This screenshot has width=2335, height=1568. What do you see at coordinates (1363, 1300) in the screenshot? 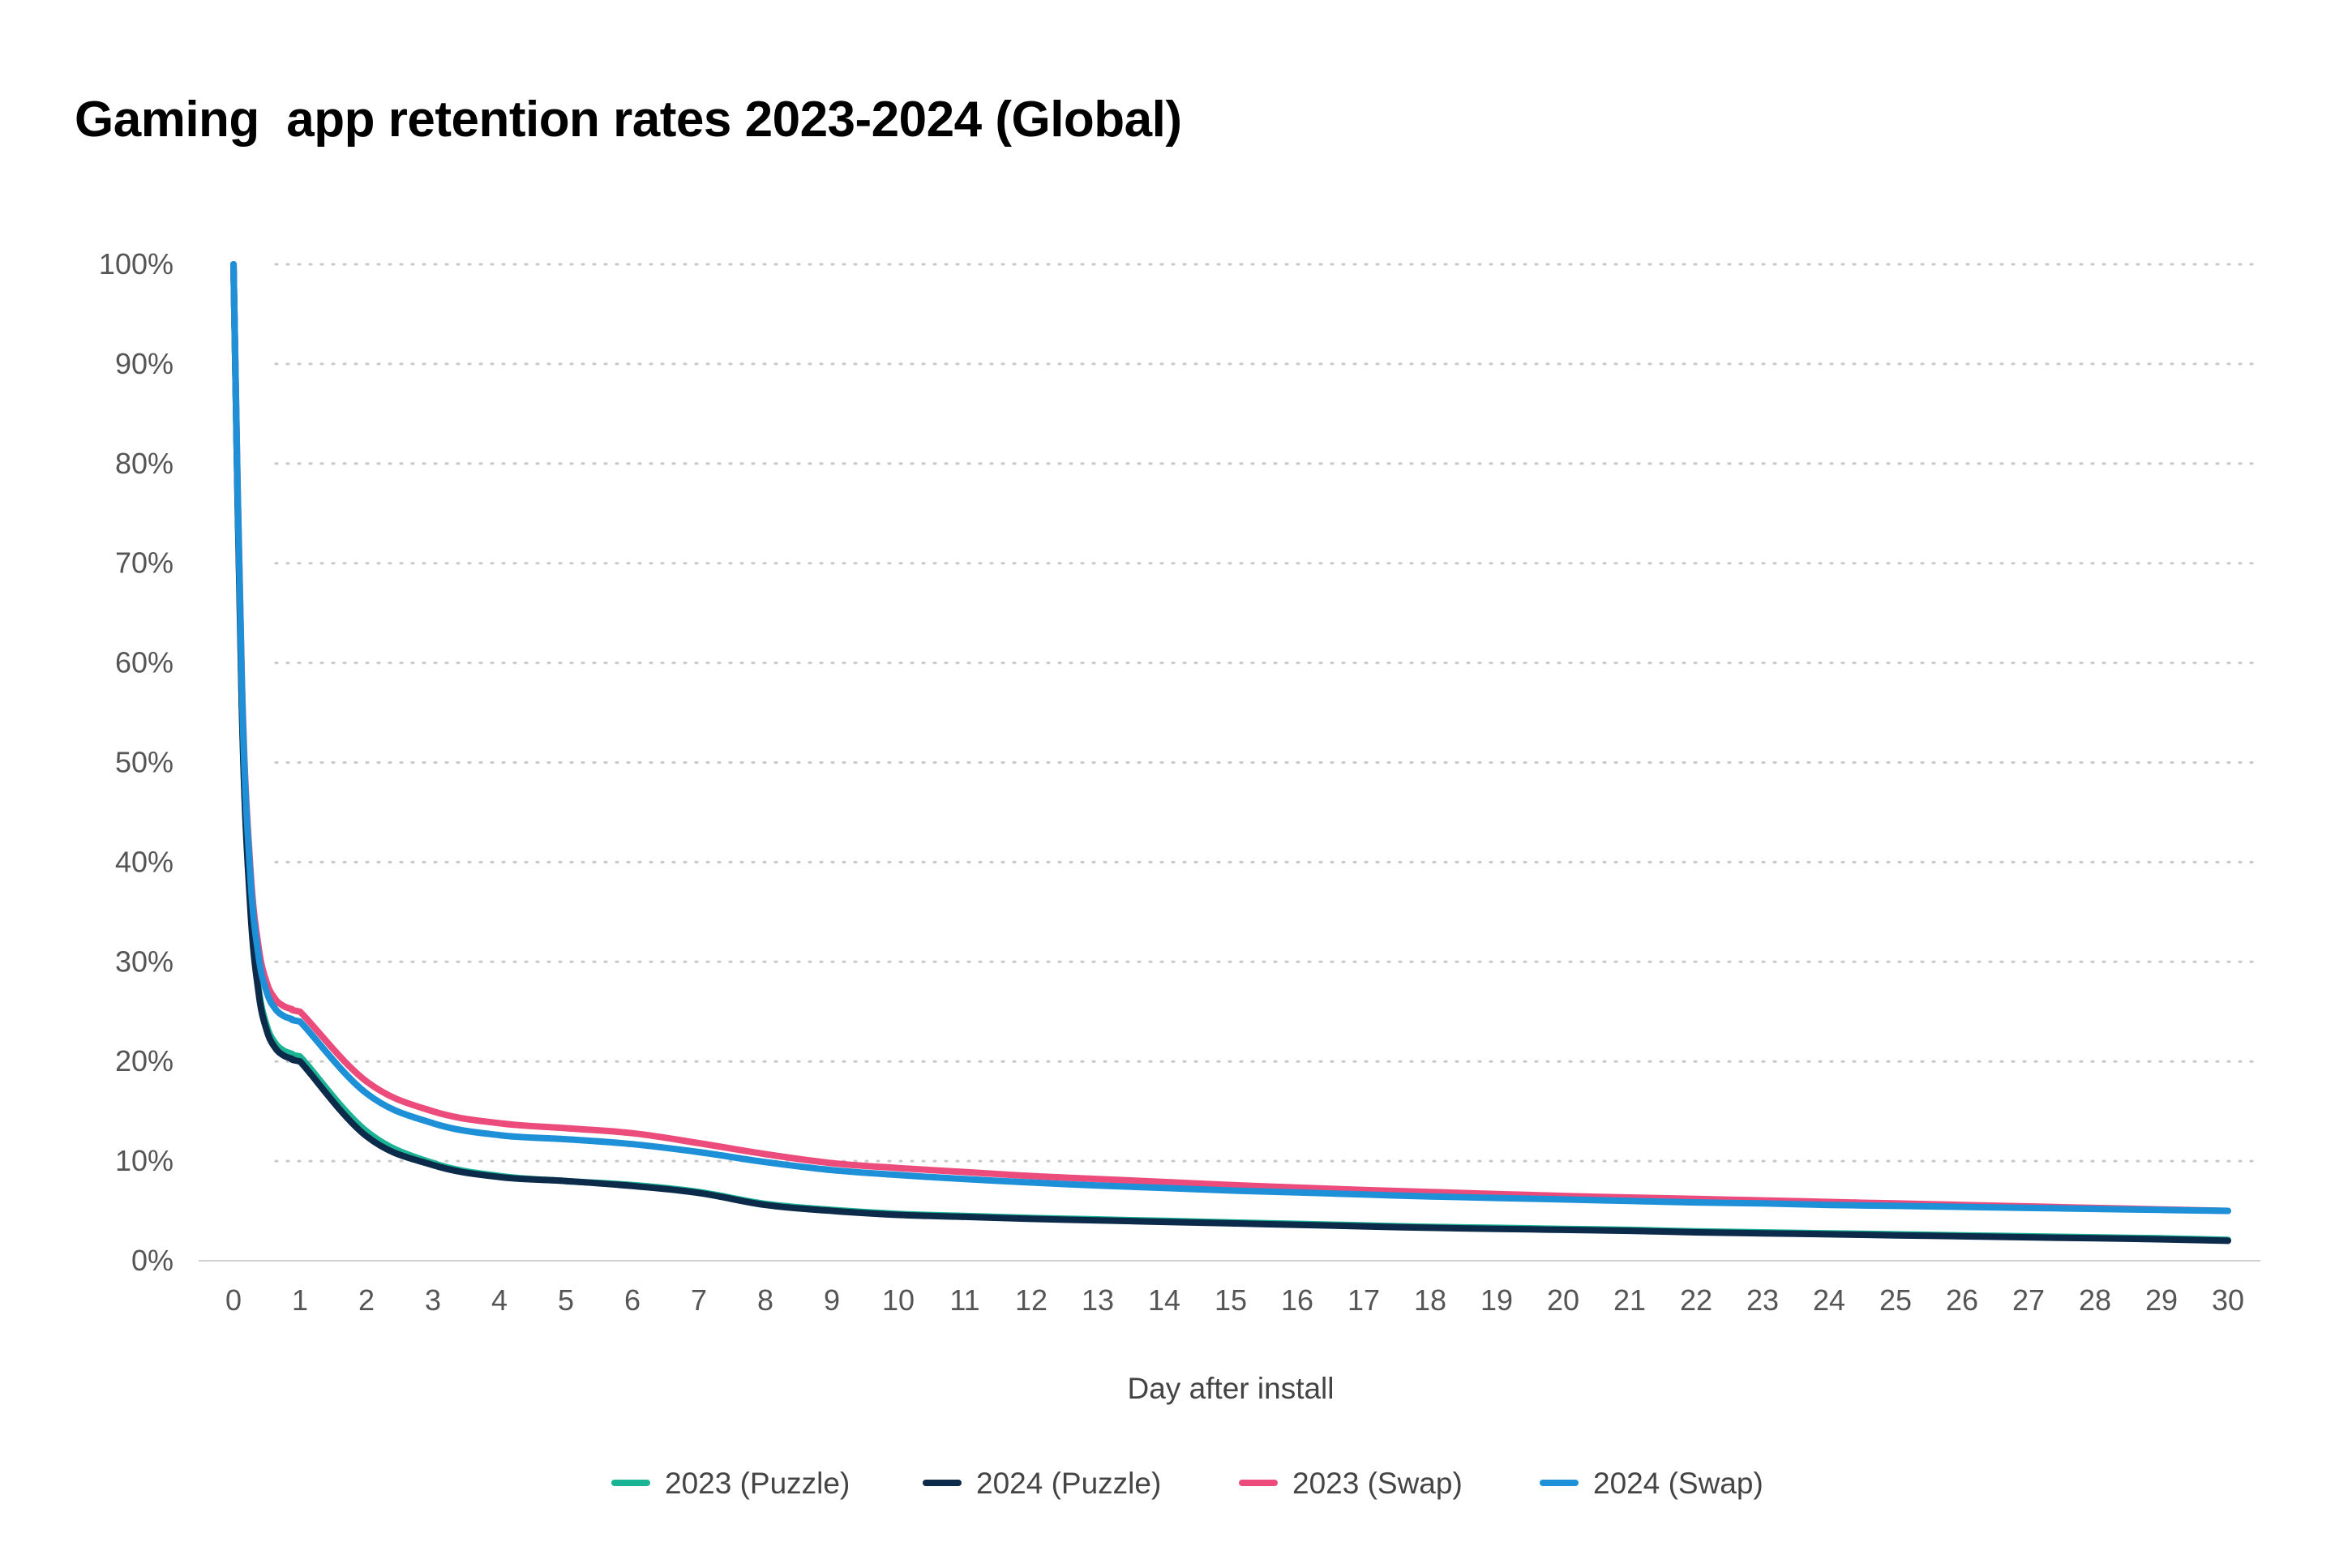
I see `x-tick-label: 17` at bounding box center [1363, 1300].